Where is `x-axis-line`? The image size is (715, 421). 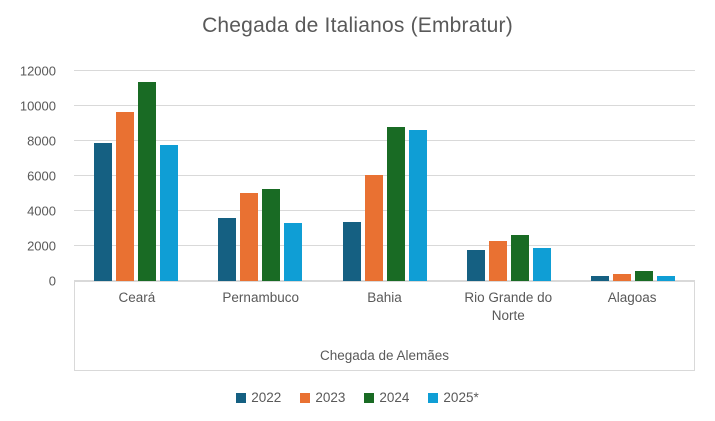 x-axis-line is located at coordinates (384, 280).